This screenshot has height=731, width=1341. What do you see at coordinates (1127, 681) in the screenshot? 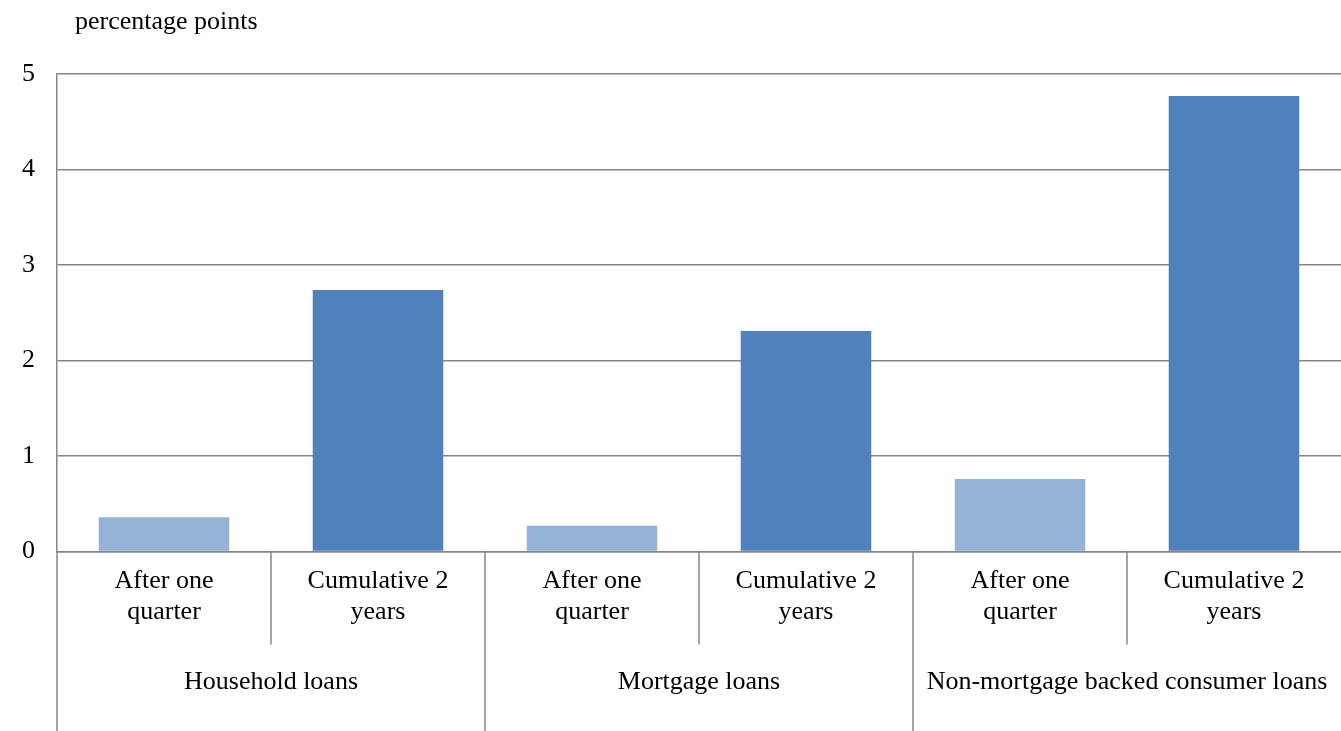
I see `text: Non-mortgage backed consumer loans` at bounding box center [1127, 681].